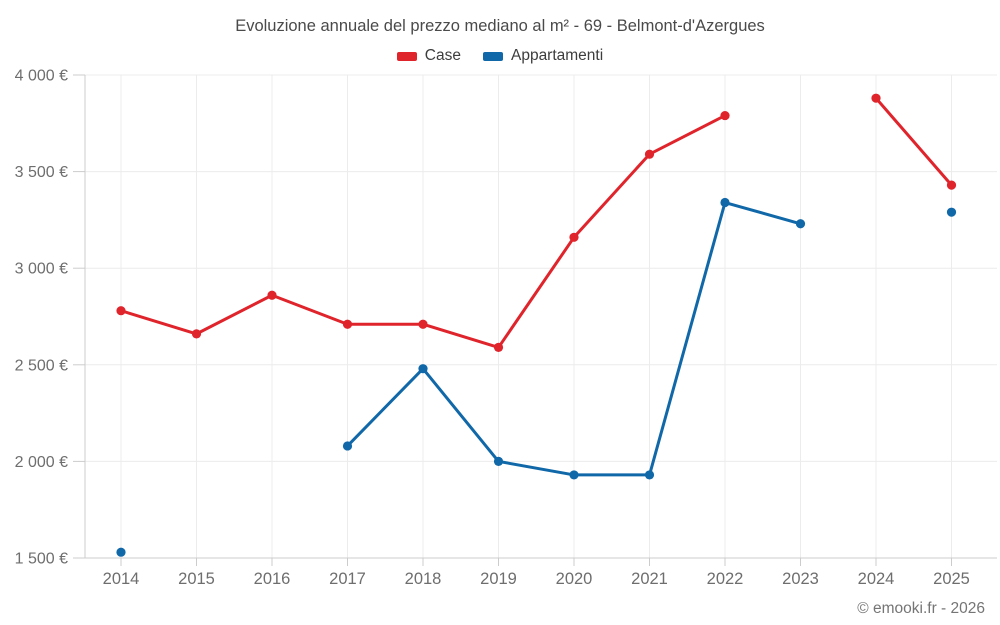 Image resolution: width=1000 pixels, height=625 pixels. Describe the element at coordinates (492, 56) in the screenshot. I see `legend-swatch-appartamenti-icon` at that location.